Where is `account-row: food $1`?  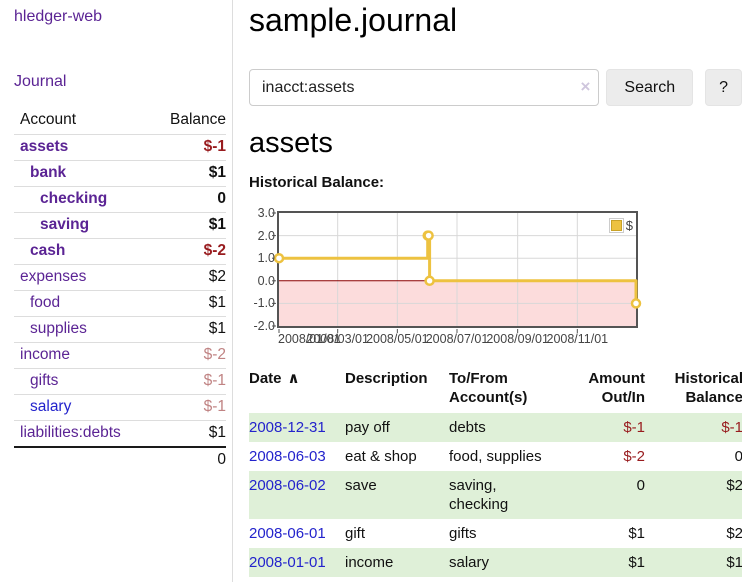
account-row: food $1 is located at coordinates (120, 303).